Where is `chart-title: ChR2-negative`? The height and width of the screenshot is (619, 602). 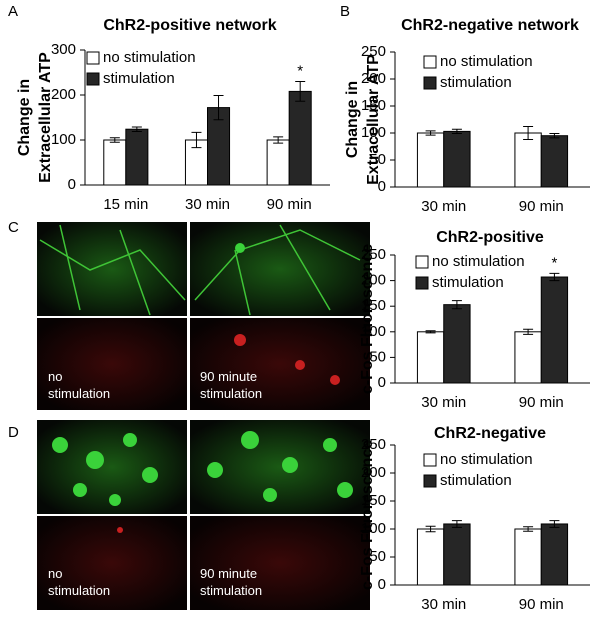
chart-title: ChR2-negative is located at coordinates (490, 433).